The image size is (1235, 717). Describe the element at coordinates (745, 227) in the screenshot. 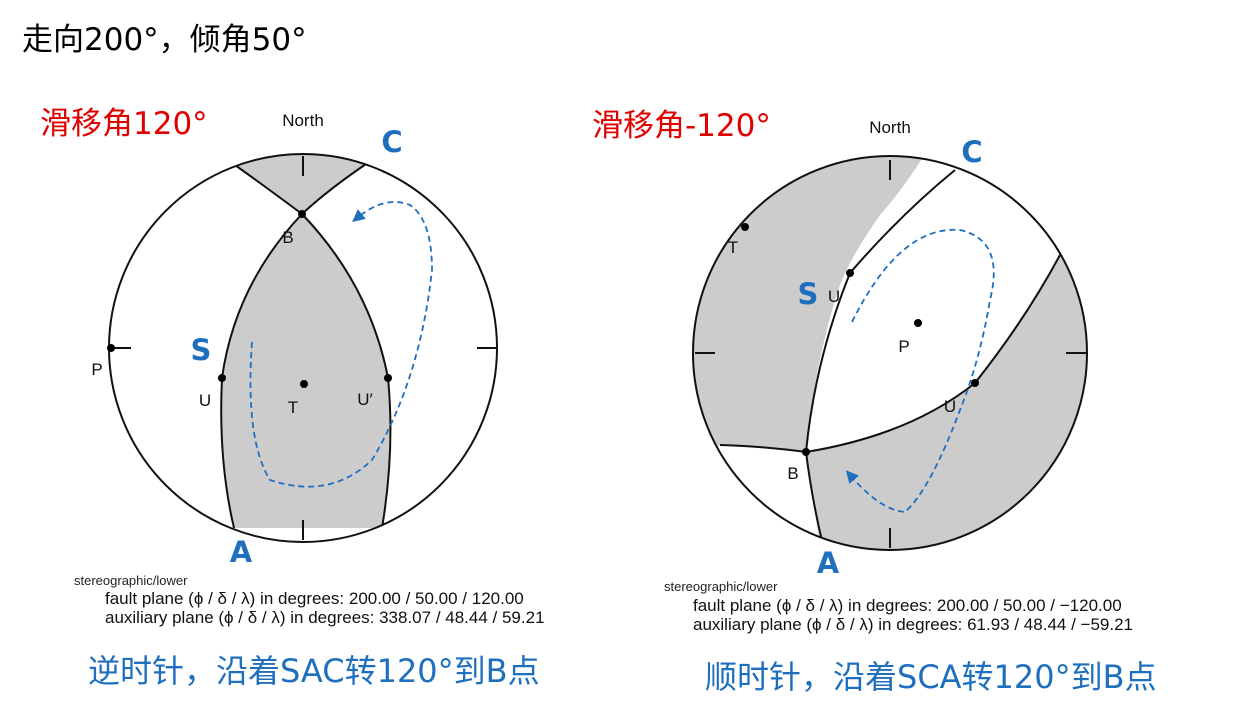

I see `right-point-t` at that location.